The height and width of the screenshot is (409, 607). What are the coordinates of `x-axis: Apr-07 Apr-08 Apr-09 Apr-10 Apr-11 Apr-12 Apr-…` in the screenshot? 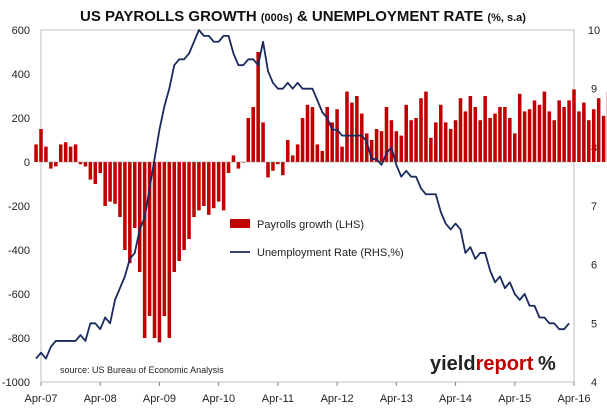 It's located at (307, 393).